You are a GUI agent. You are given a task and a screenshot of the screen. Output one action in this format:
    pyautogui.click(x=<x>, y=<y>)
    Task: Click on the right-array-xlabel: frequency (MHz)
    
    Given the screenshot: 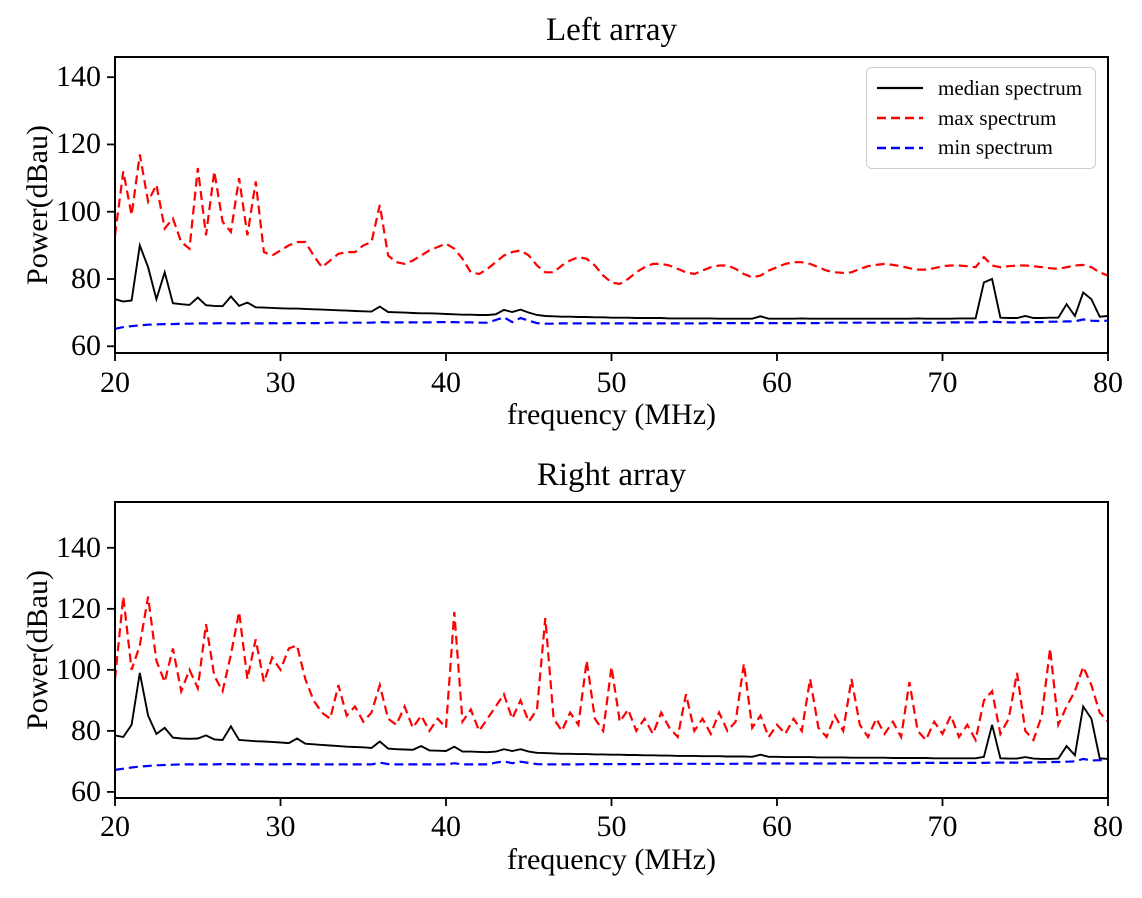 What is the action you would take?
    pyautogui.click(x=611, y=859)
    